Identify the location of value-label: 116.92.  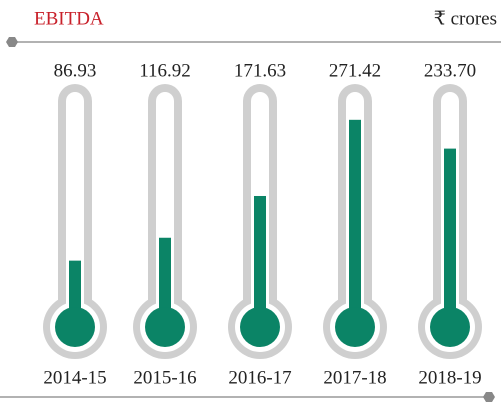
(165, 70).